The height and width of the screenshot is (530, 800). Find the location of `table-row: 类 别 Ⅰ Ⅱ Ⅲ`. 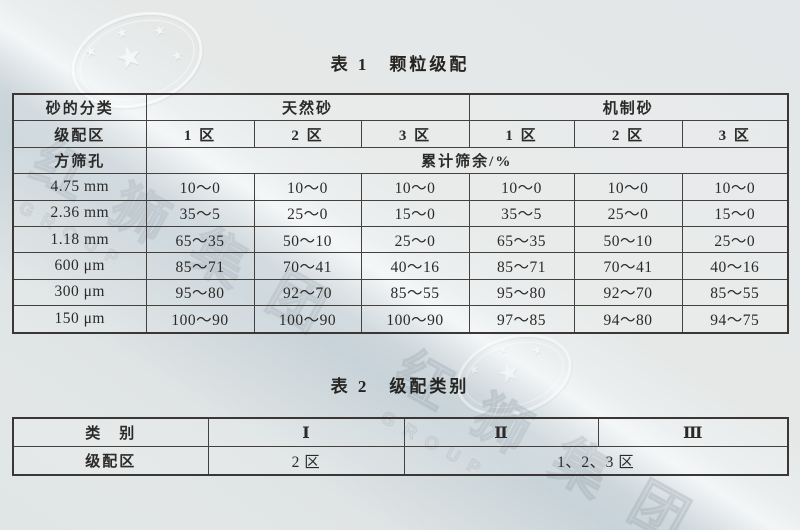

table-row: 类 别 Ⅰ Ⅱ Ⅲ is located at coordinates (400, 432).